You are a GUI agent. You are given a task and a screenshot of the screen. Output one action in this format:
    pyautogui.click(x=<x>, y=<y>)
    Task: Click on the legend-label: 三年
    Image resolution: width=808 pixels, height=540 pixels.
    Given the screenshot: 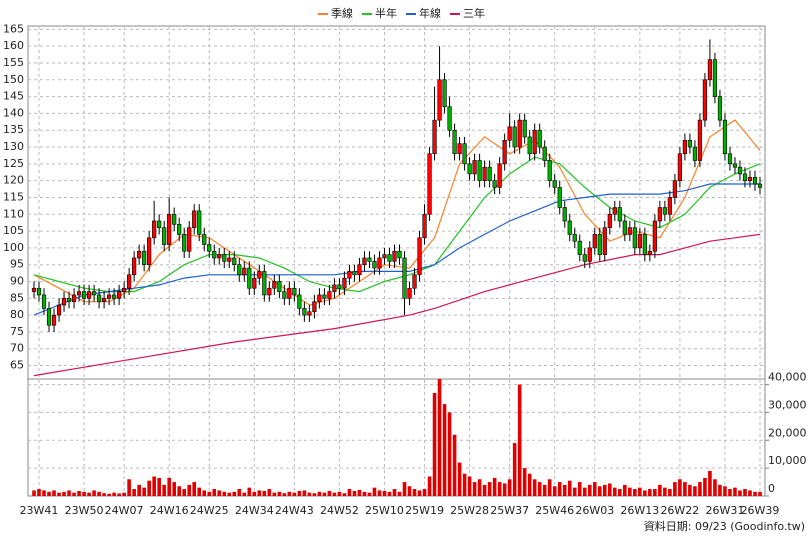 What is the action you would take?
    pyautogui.click(x=474, y=13)
    